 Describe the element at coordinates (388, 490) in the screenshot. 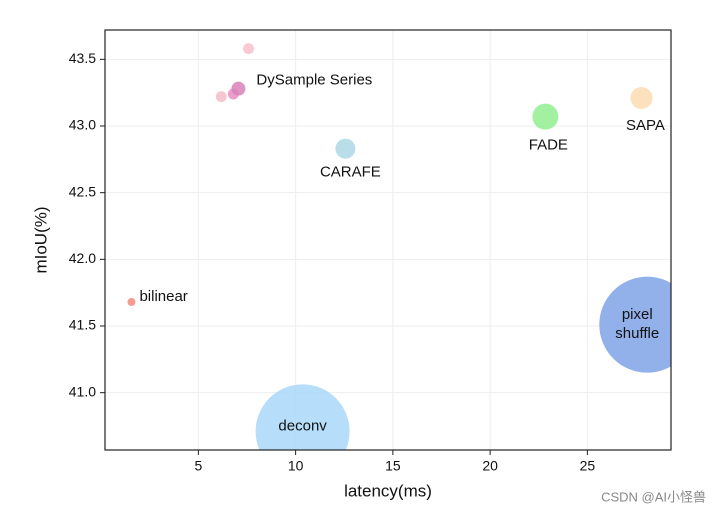

I see `x-axis-title: latency(ms)` at that location.